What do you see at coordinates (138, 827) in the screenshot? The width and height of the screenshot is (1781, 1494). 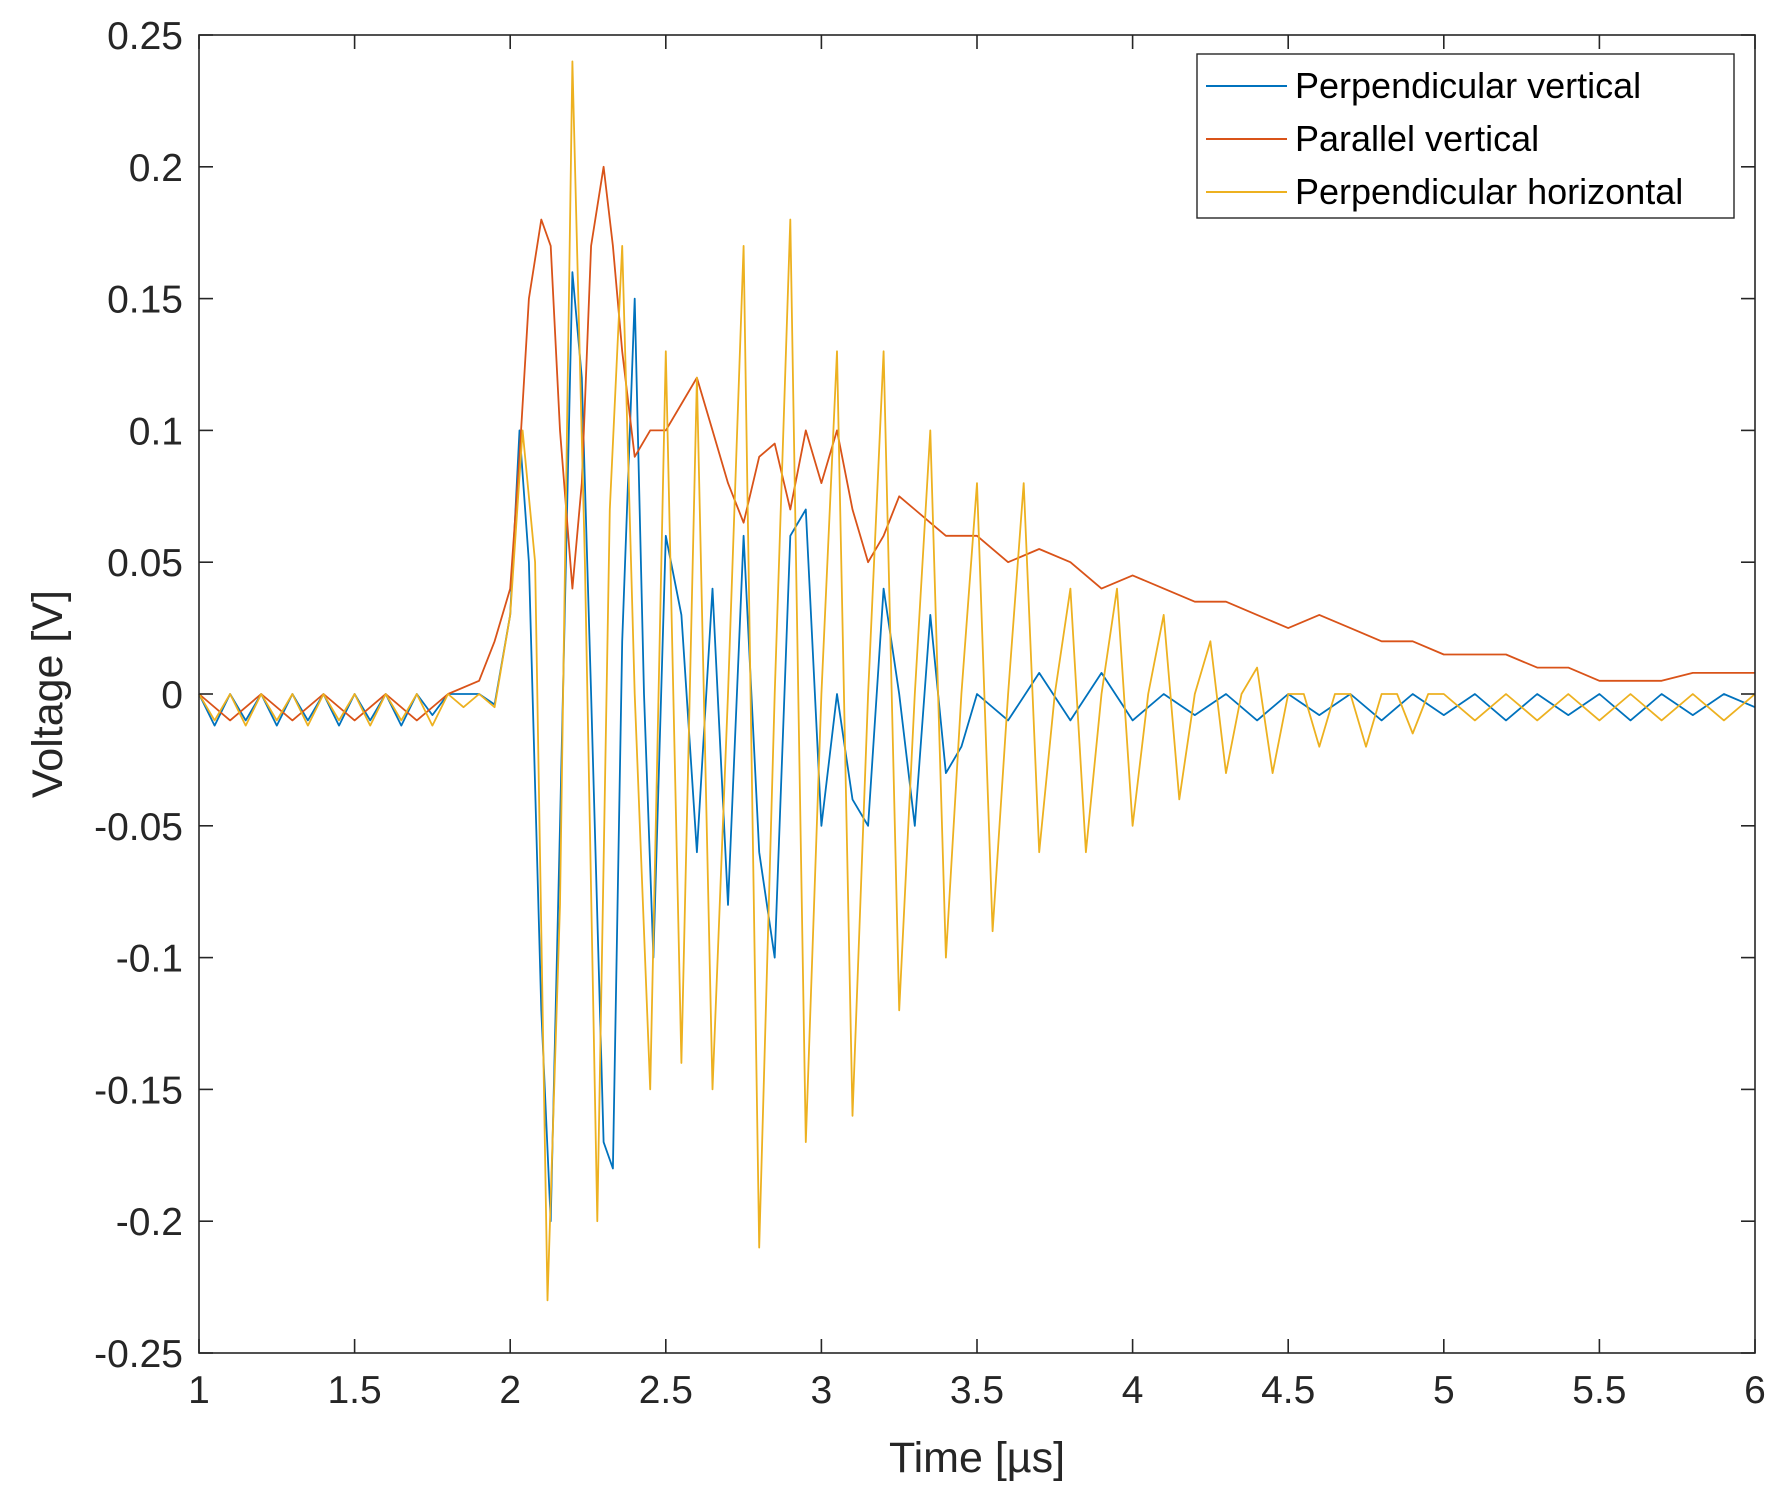 I see `y-tick-label: -0.05` at bounding box center [138, 827].